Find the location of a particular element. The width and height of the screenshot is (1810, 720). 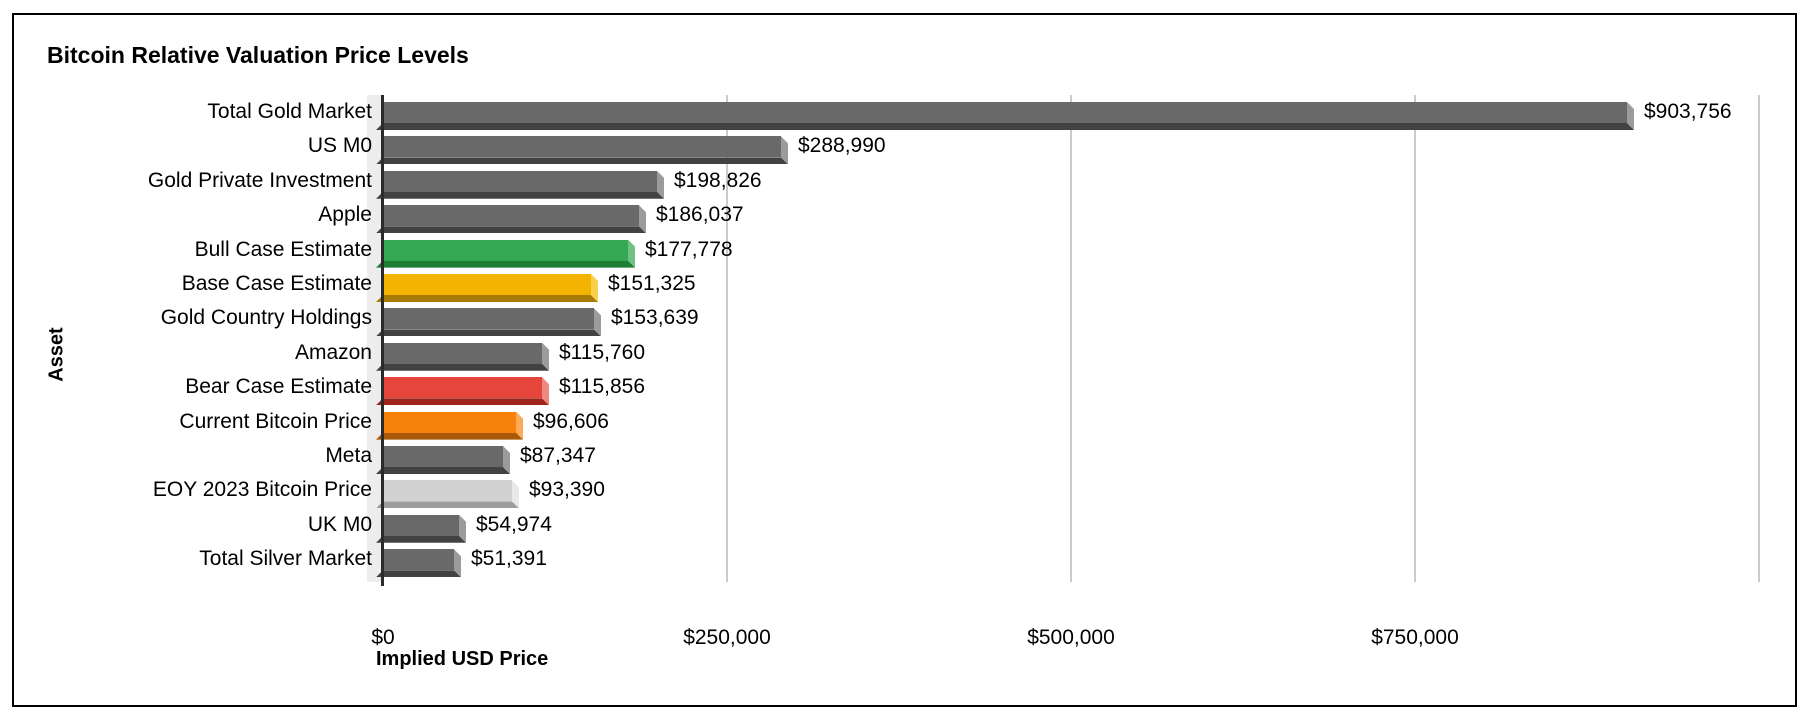

chart-bar-row: UK M0 $54,974 is located at coordinates (905, 526).